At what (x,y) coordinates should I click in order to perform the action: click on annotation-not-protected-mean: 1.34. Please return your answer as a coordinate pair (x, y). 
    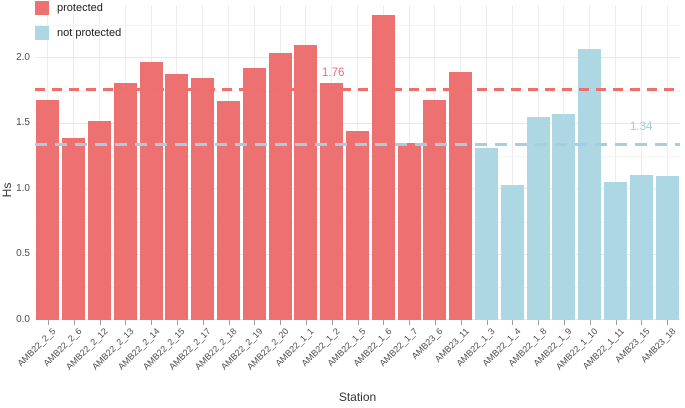
    Looking at the image, I should click on (641, 127).